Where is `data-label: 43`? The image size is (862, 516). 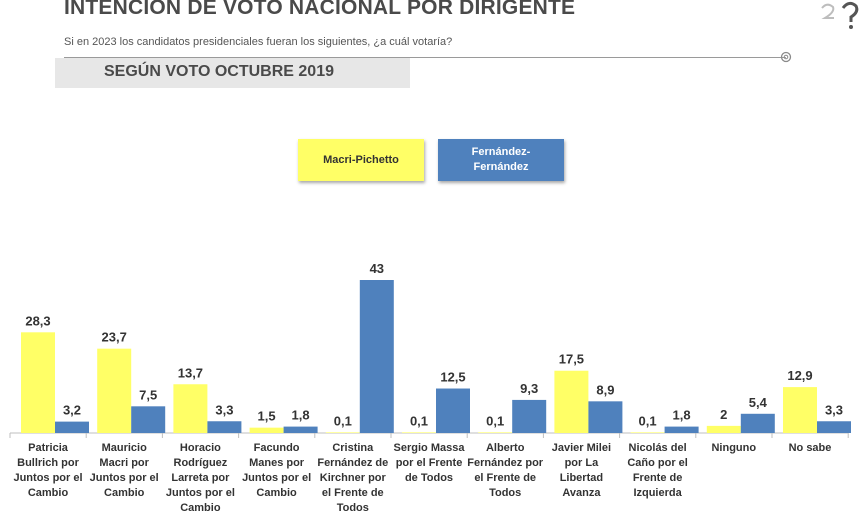
data-label: 43 is located at coordinates (377, 268).